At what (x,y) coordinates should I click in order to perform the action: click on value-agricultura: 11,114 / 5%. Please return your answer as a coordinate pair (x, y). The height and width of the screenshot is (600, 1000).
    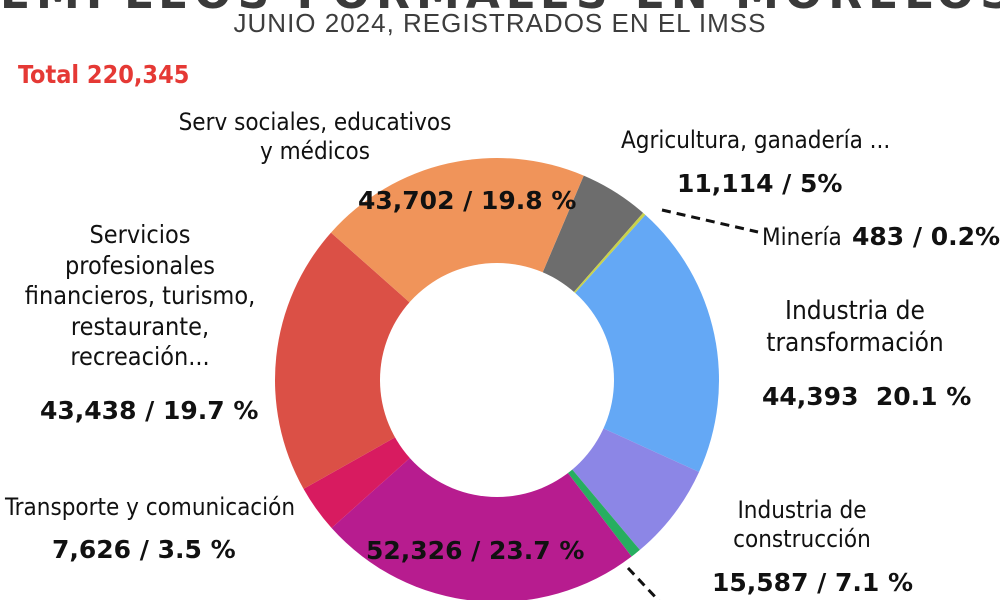
    Looking at the image, I should click on (760, 183).